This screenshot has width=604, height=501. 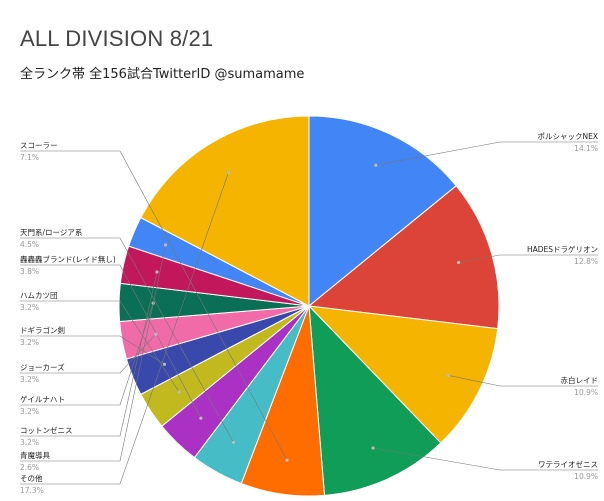 I want to click on slice-label: ハムカツ団, so click(x=39, y=295).